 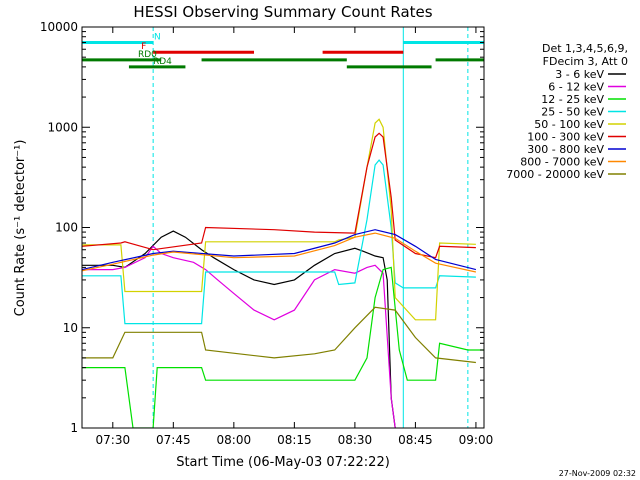 What do you see at coordinates (597, 473) in the screenshot?
I see `plot-timestamp: 27-Nov-2009 02:32` at bounding box center [597, 473].